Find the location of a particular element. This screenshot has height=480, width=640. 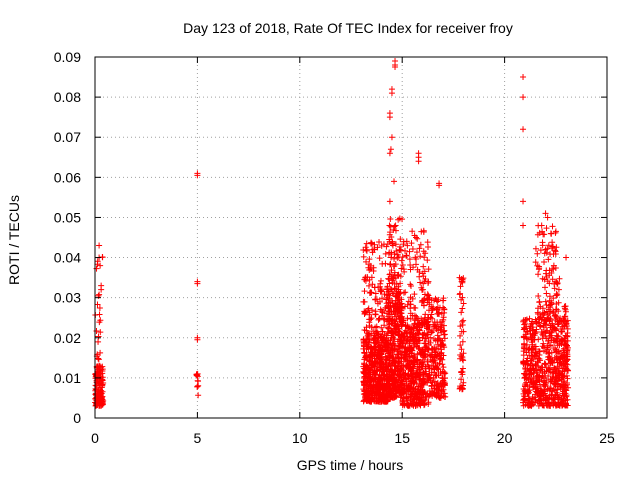

x-tick-label: 10 is located at coordinates (300, 438).